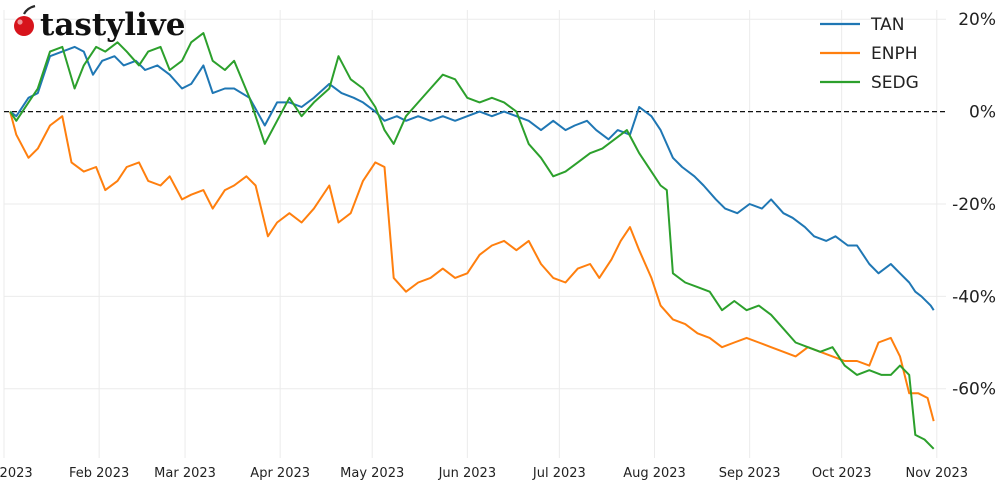  What do you see at coordinates (467, 473) in the screenshot?
I see `x-tick-label: Jun 2023` at bounding box center [467, 473].